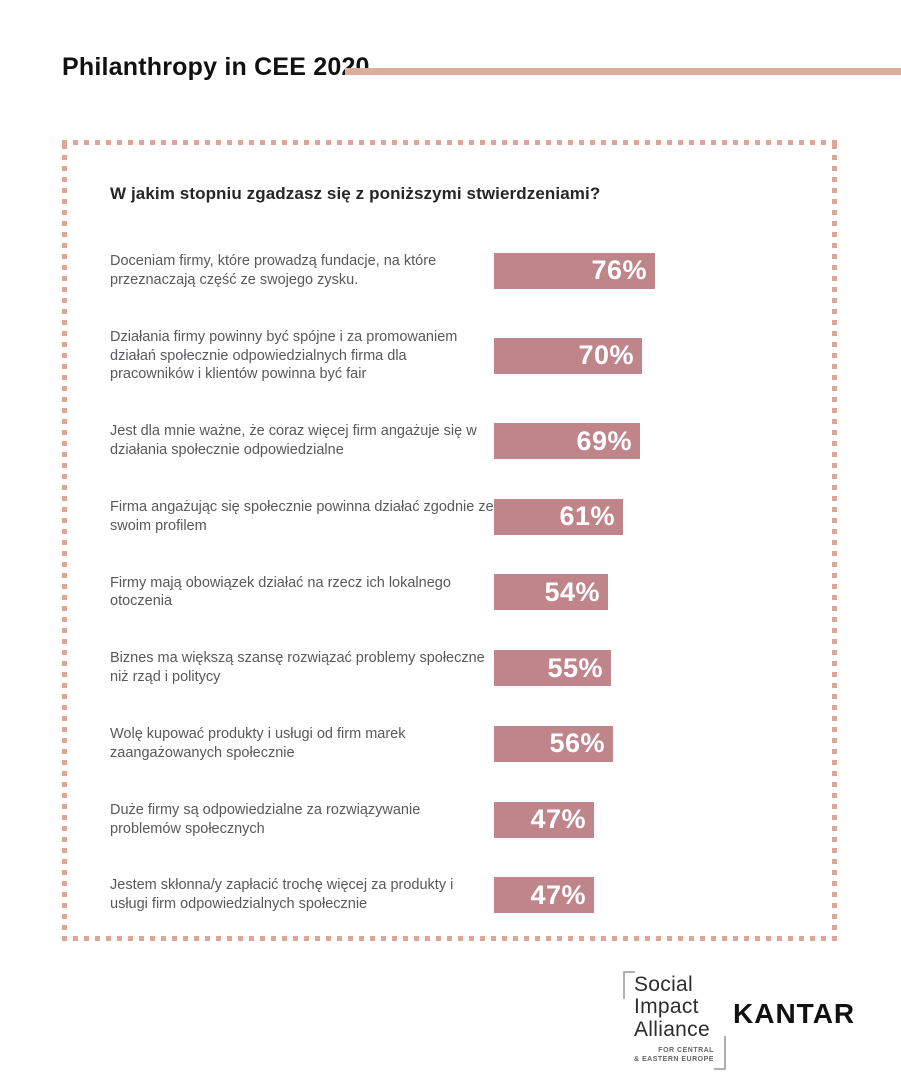 The width and height of the screenshot is (901, 1080). Describe the element at coordinates (216, 67) in the screenshot. I see `page-title: Philanthropy in CEE 2020` at that location.